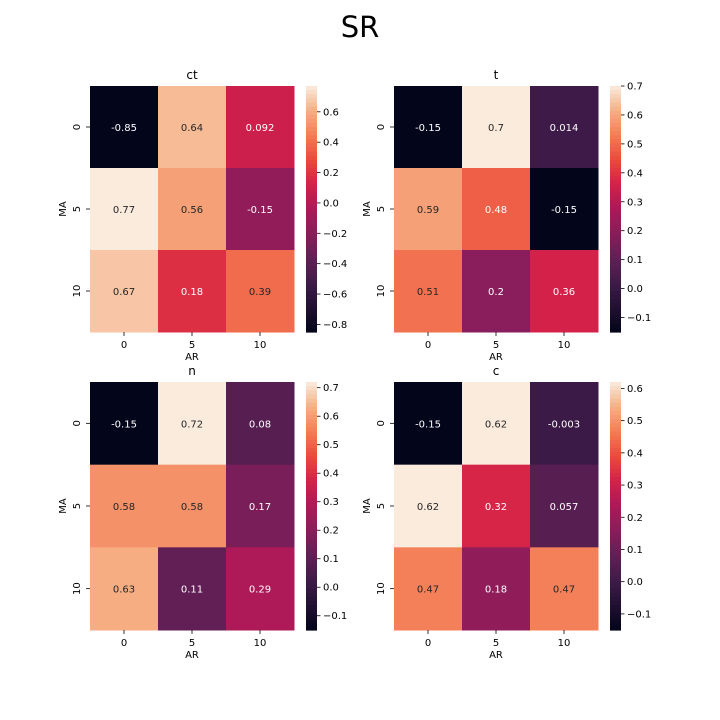 The image size is (720, 720). I want to click on cell-value-label: 0.11, so click(192, 590).